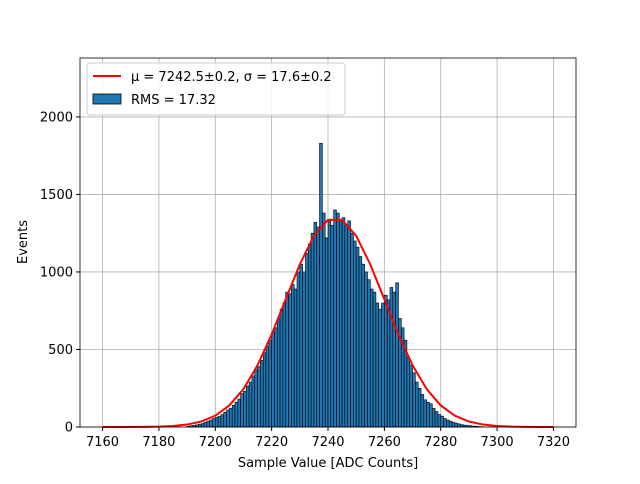 This screenshot has width=640, height=484. I want to click on y-tick-label: 2000, so click(56, 117).